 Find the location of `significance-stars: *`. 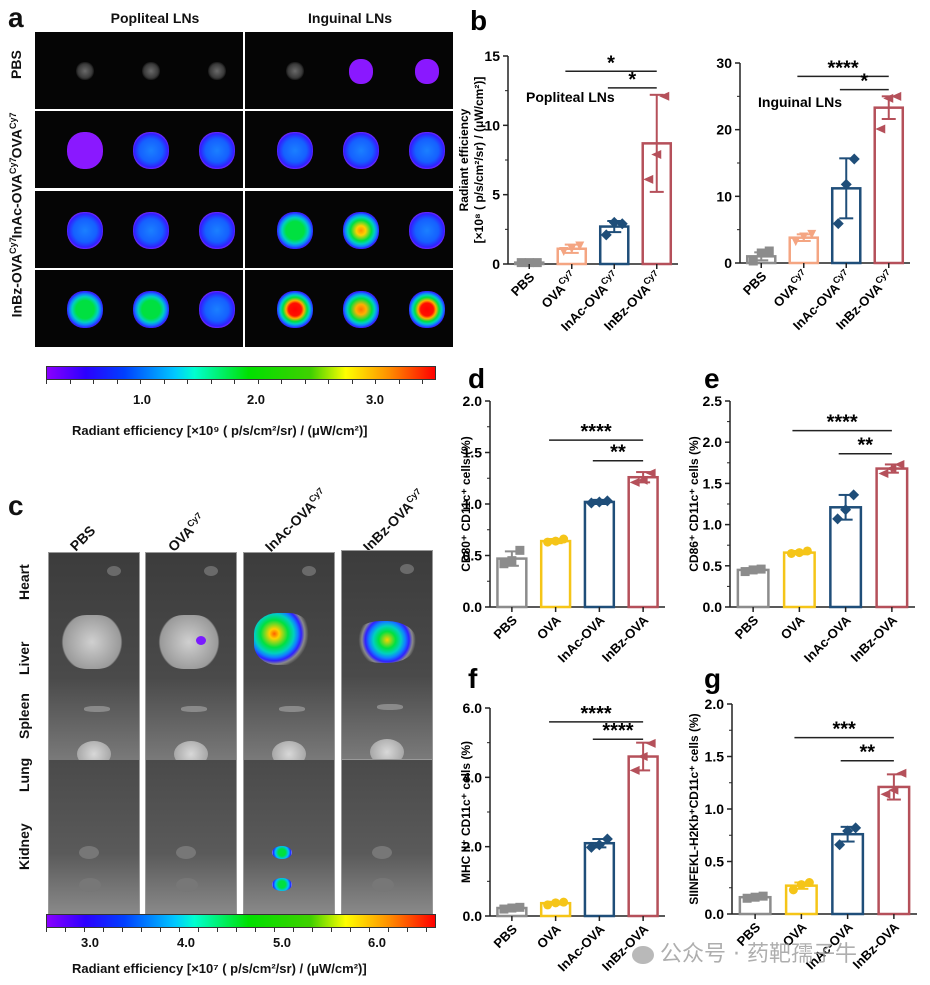

significance-stars: * is located at coordinates (864, 82).